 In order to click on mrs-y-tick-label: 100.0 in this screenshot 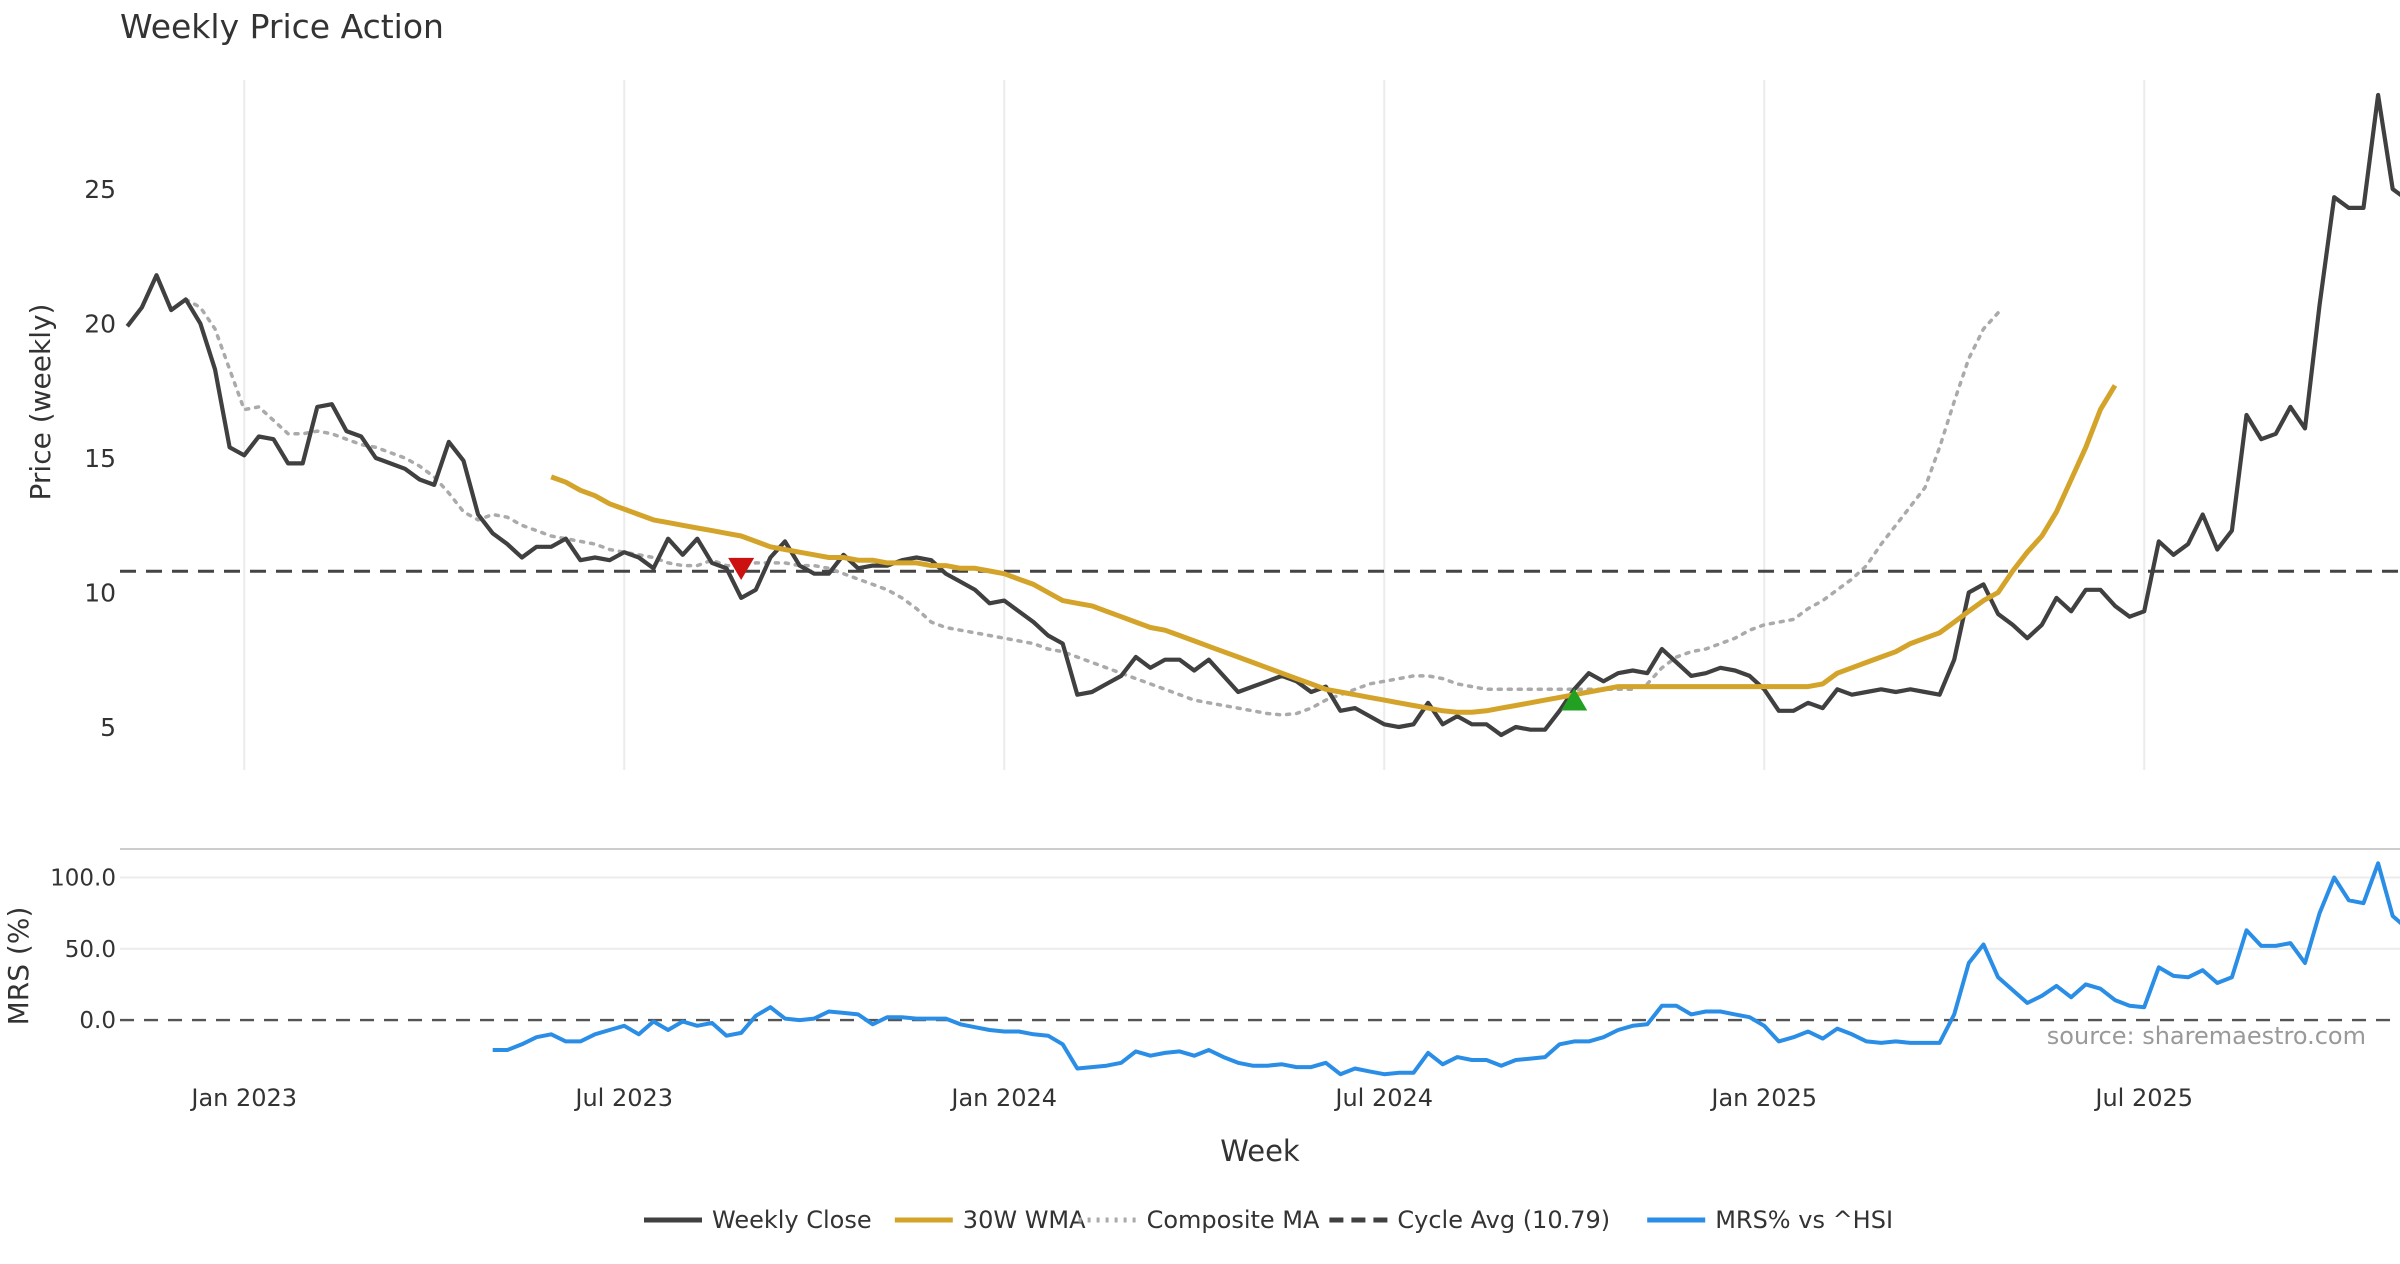, I will do `click(83, 879)`.